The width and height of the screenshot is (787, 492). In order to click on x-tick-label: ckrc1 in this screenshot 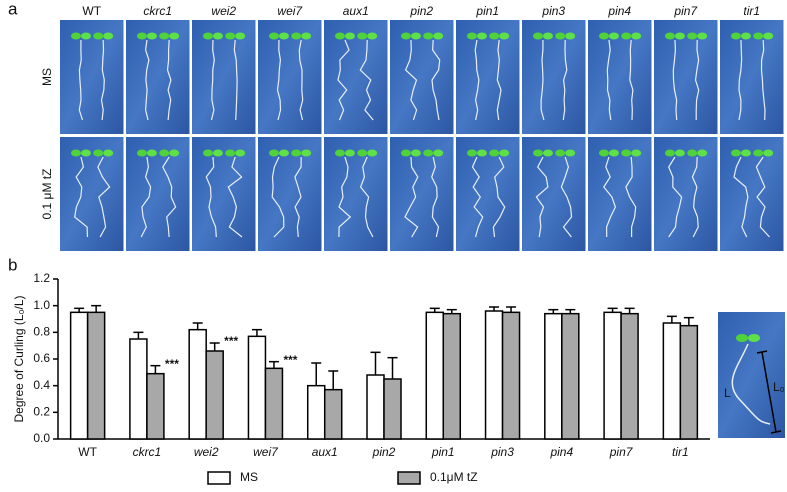, I will do `click(147, 452)`.